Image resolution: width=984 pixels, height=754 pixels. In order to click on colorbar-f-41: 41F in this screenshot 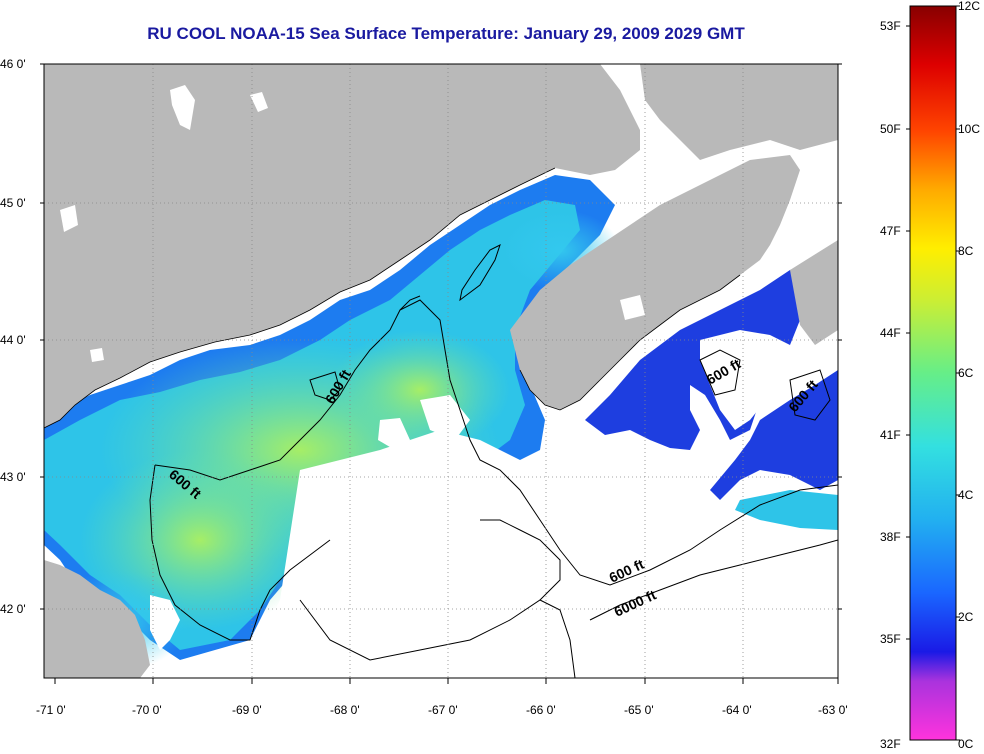, I will do `click(890, 435)`.